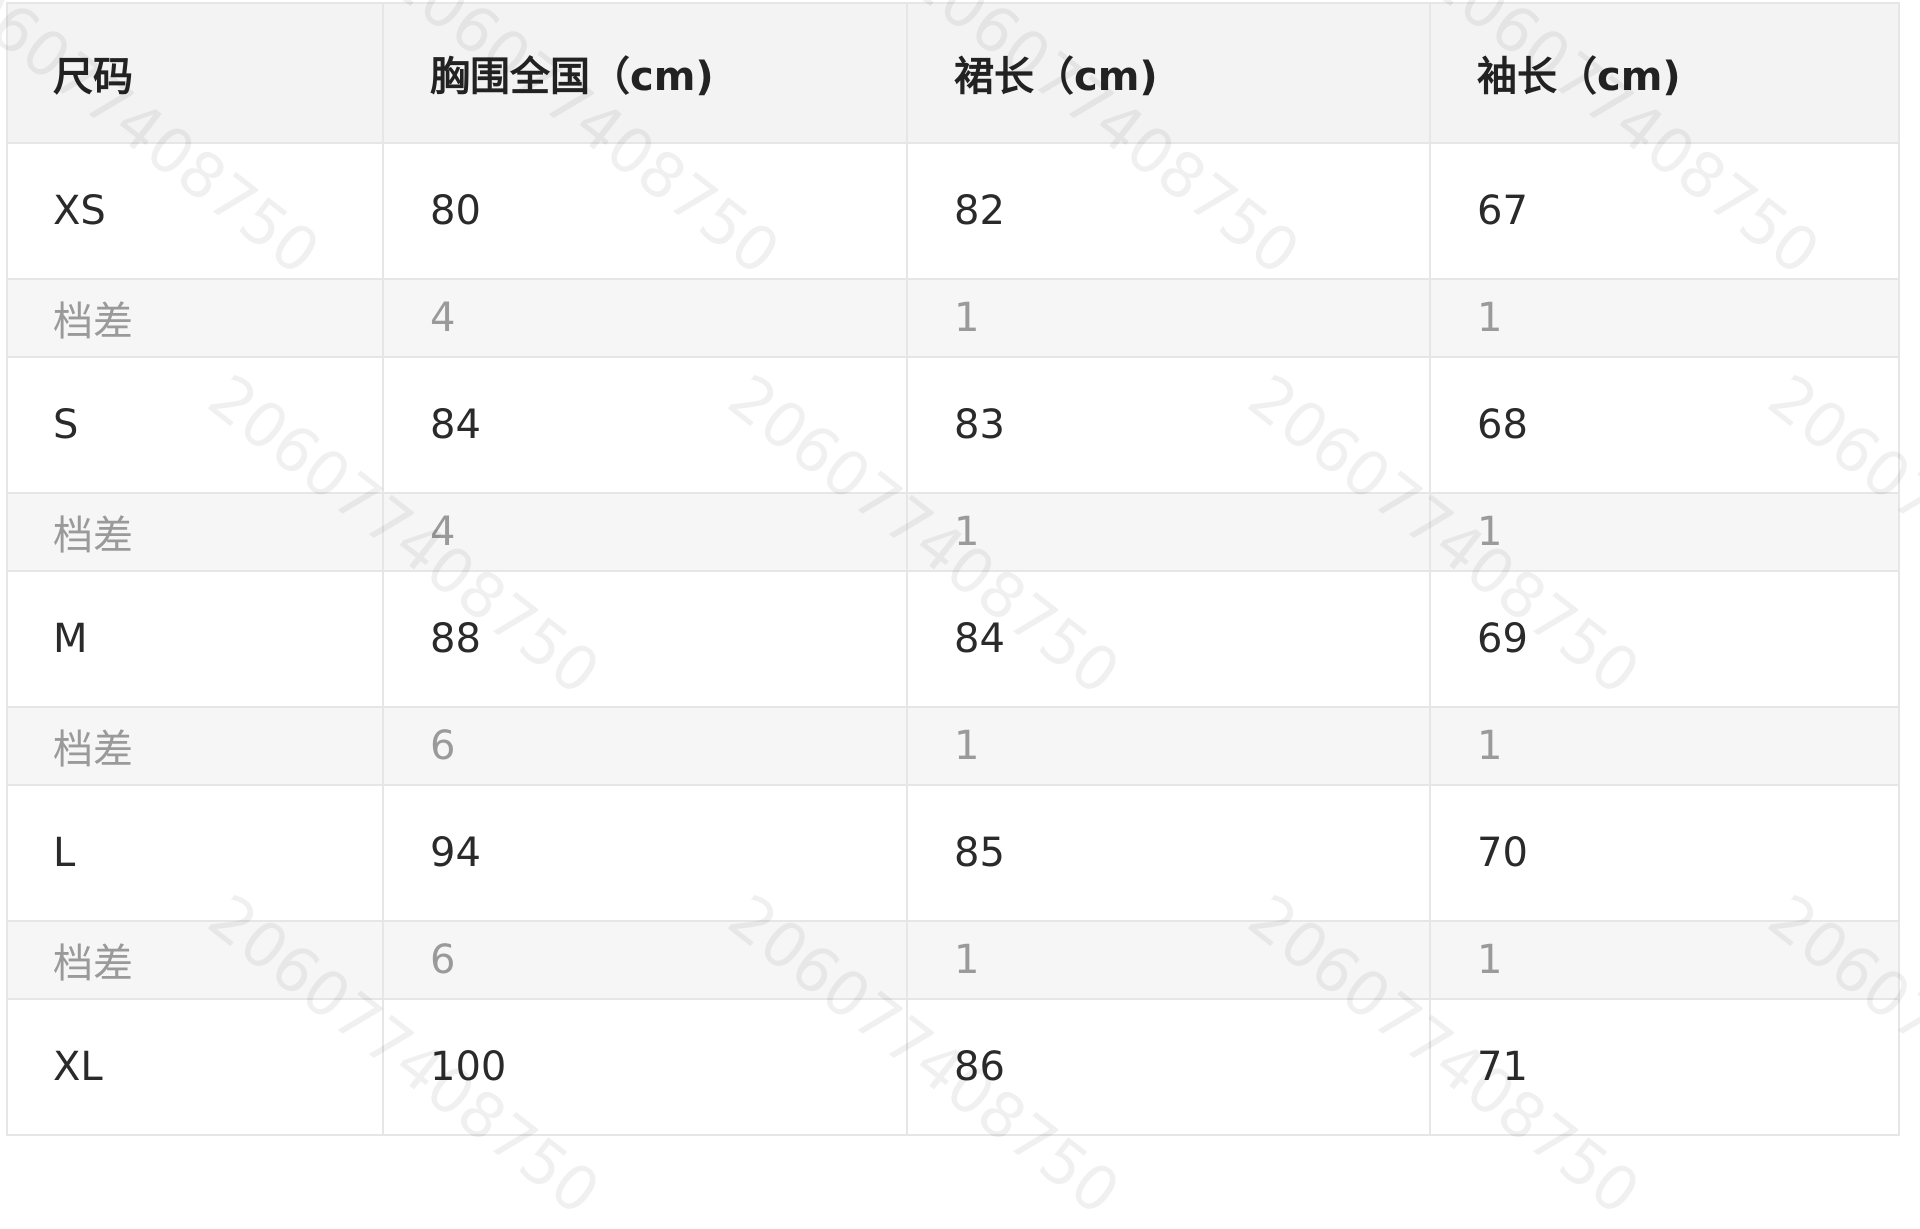  Describe the element at coordinates (195, 639) in the screenshot. I see `size-cell: M` at that location.